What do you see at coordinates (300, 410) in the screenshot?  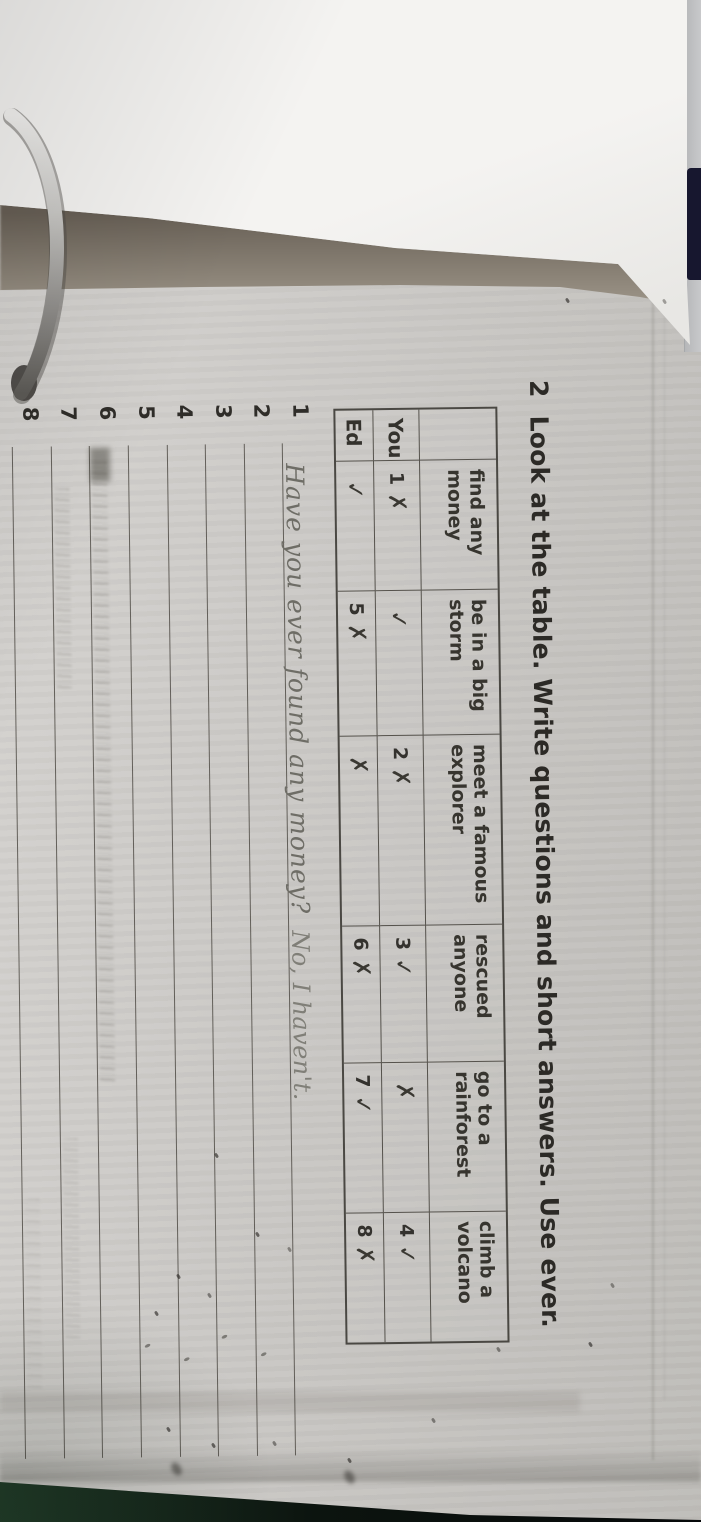 I see `line-number: 1` at bounding box center [300, 410].